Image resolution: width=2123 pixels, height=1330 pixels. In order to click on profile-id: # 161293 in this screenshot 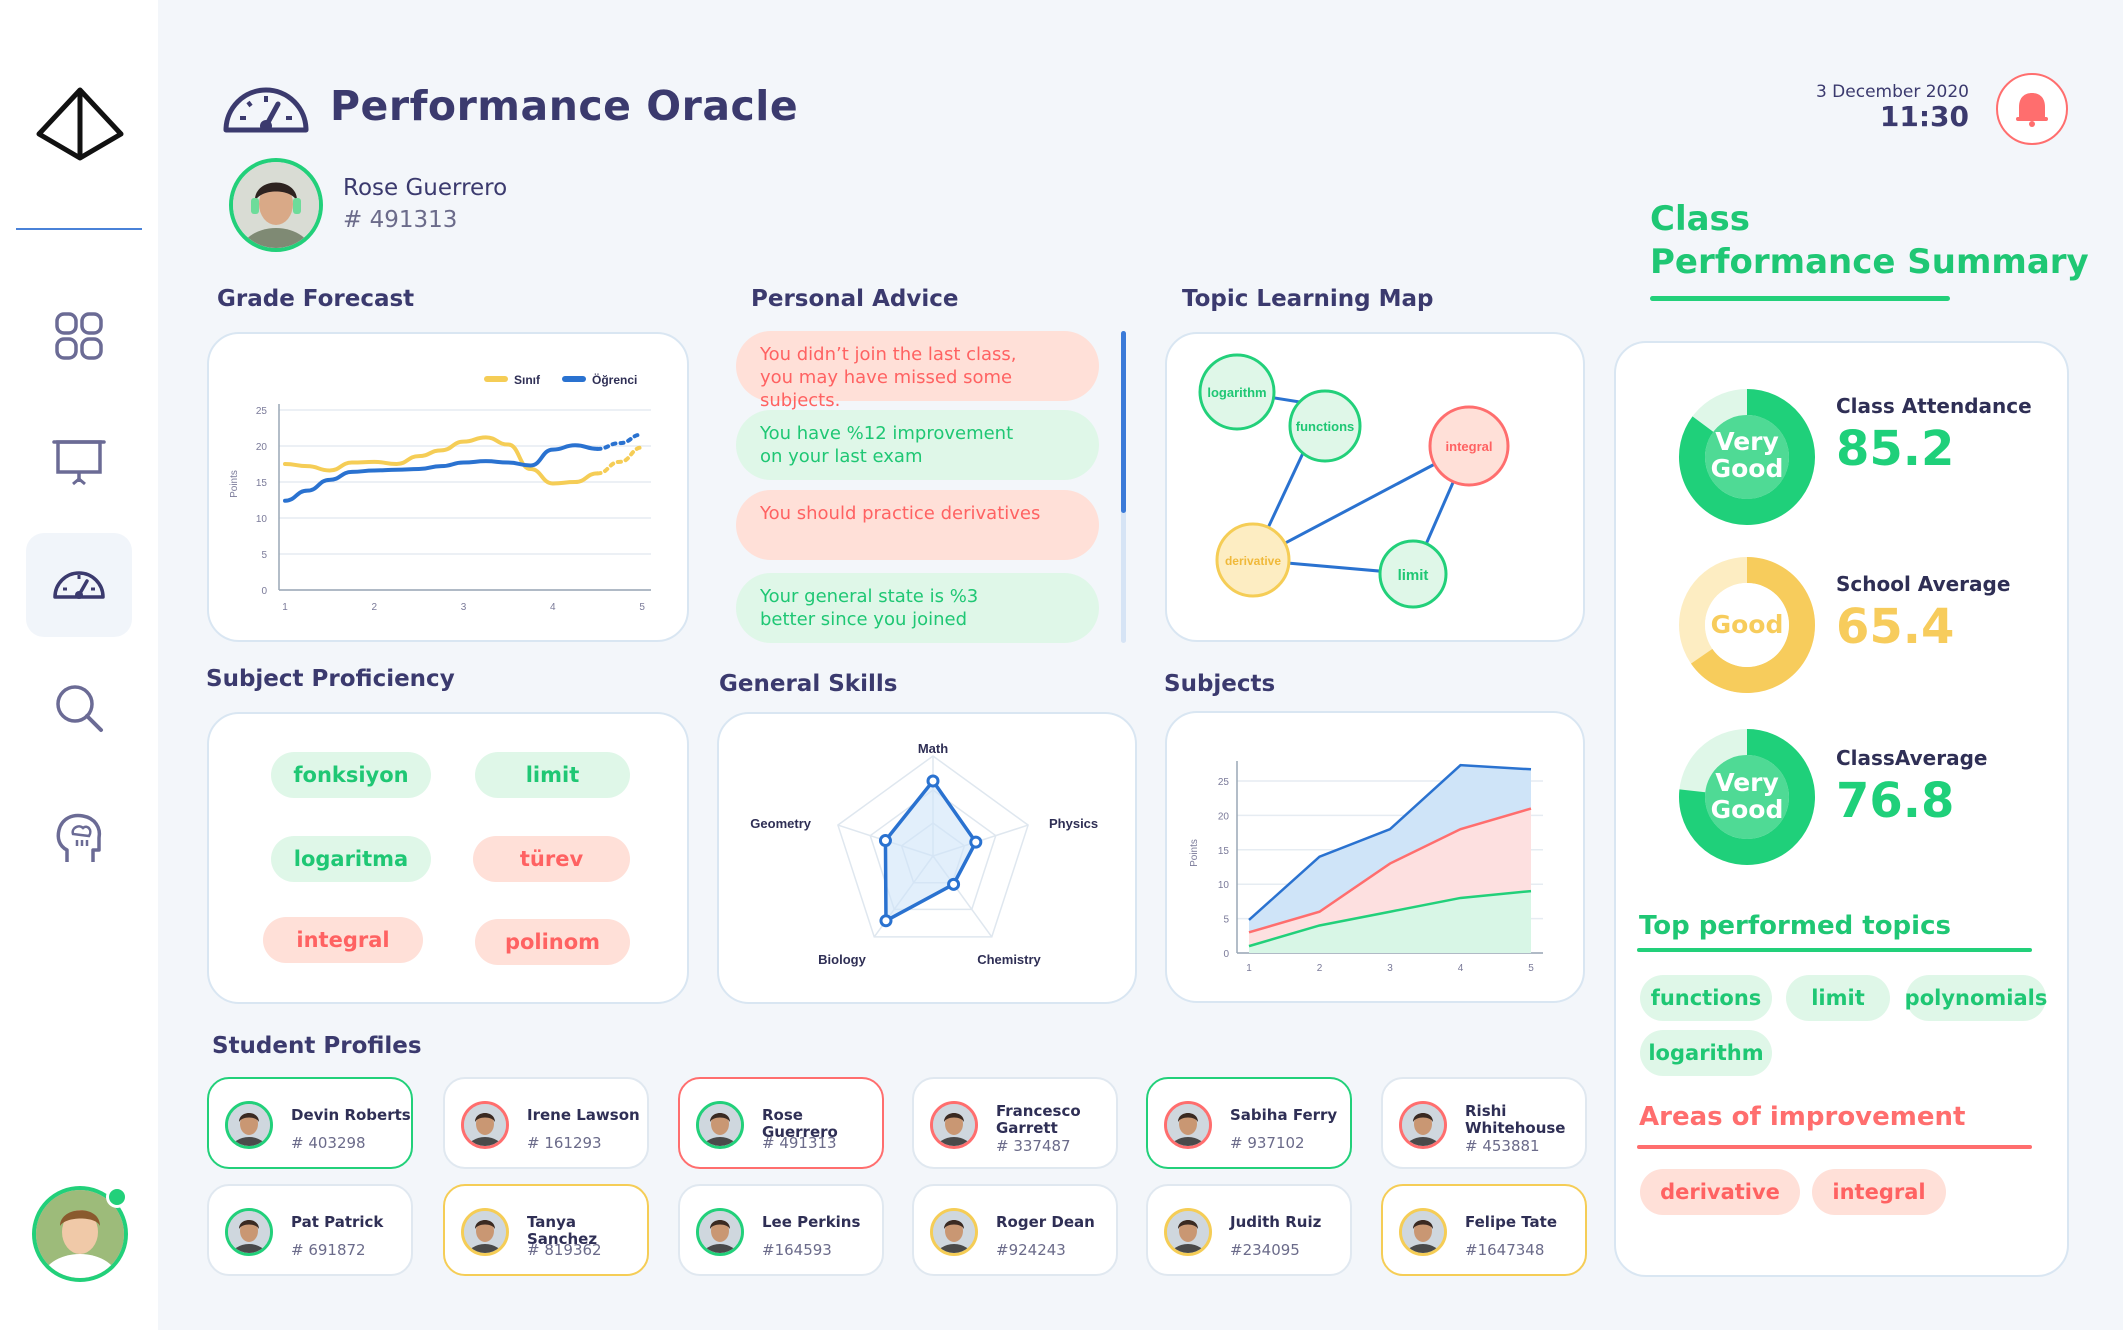, I will do `click(564, 1143)`.